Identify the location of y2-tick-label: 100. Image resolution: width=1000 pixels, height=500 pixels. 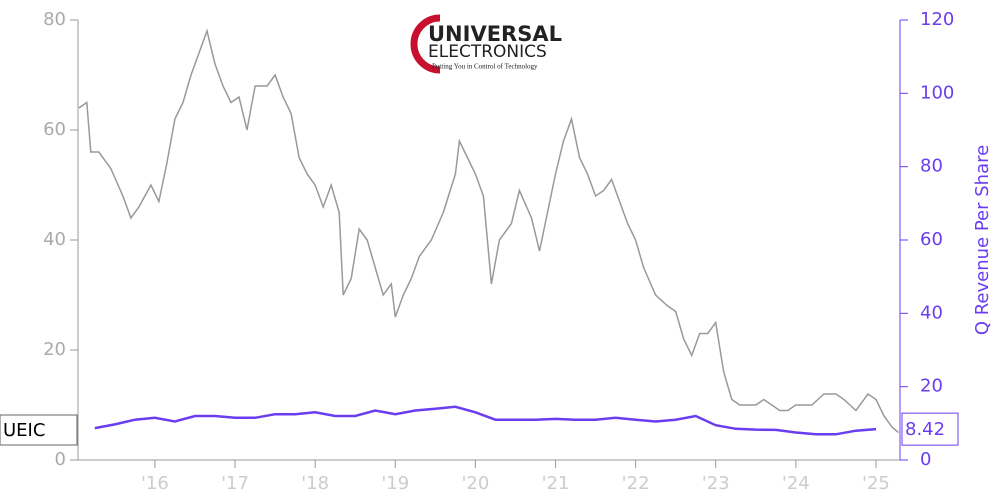
(937, 92).